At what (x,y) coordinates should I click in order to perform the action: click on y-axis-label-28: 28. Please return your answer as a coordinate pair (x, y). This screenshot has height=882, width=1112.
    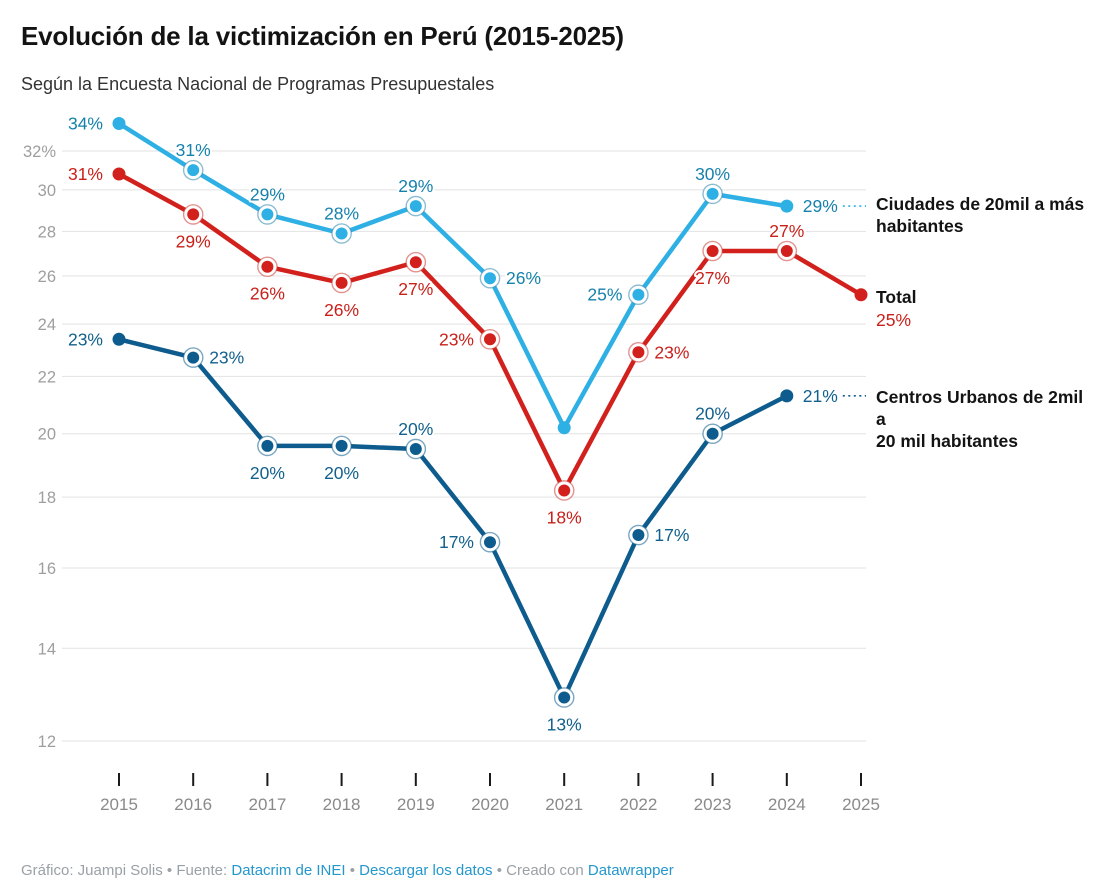
    Looking at the image, I should click on (47, 232).